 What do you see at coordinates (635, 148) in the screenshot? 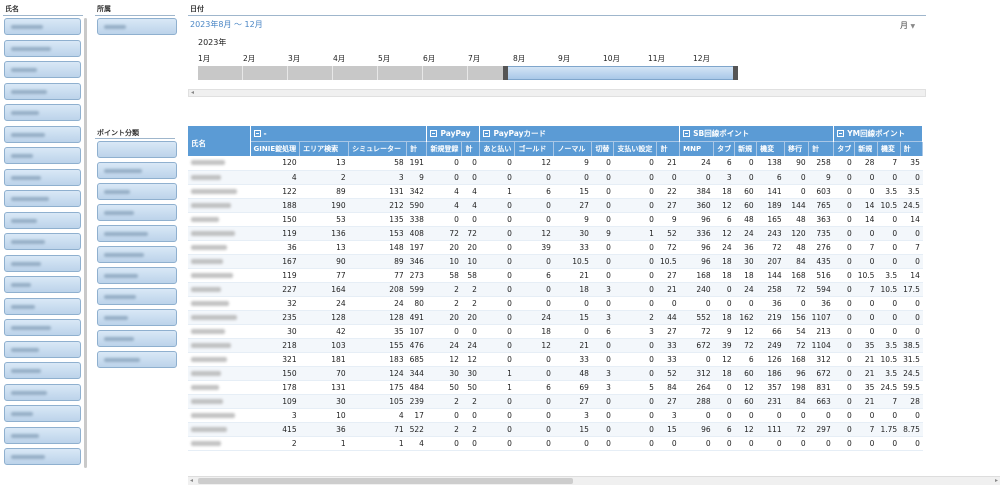
I see `column-header: 支払い設定` at bounding box center [635, 148].